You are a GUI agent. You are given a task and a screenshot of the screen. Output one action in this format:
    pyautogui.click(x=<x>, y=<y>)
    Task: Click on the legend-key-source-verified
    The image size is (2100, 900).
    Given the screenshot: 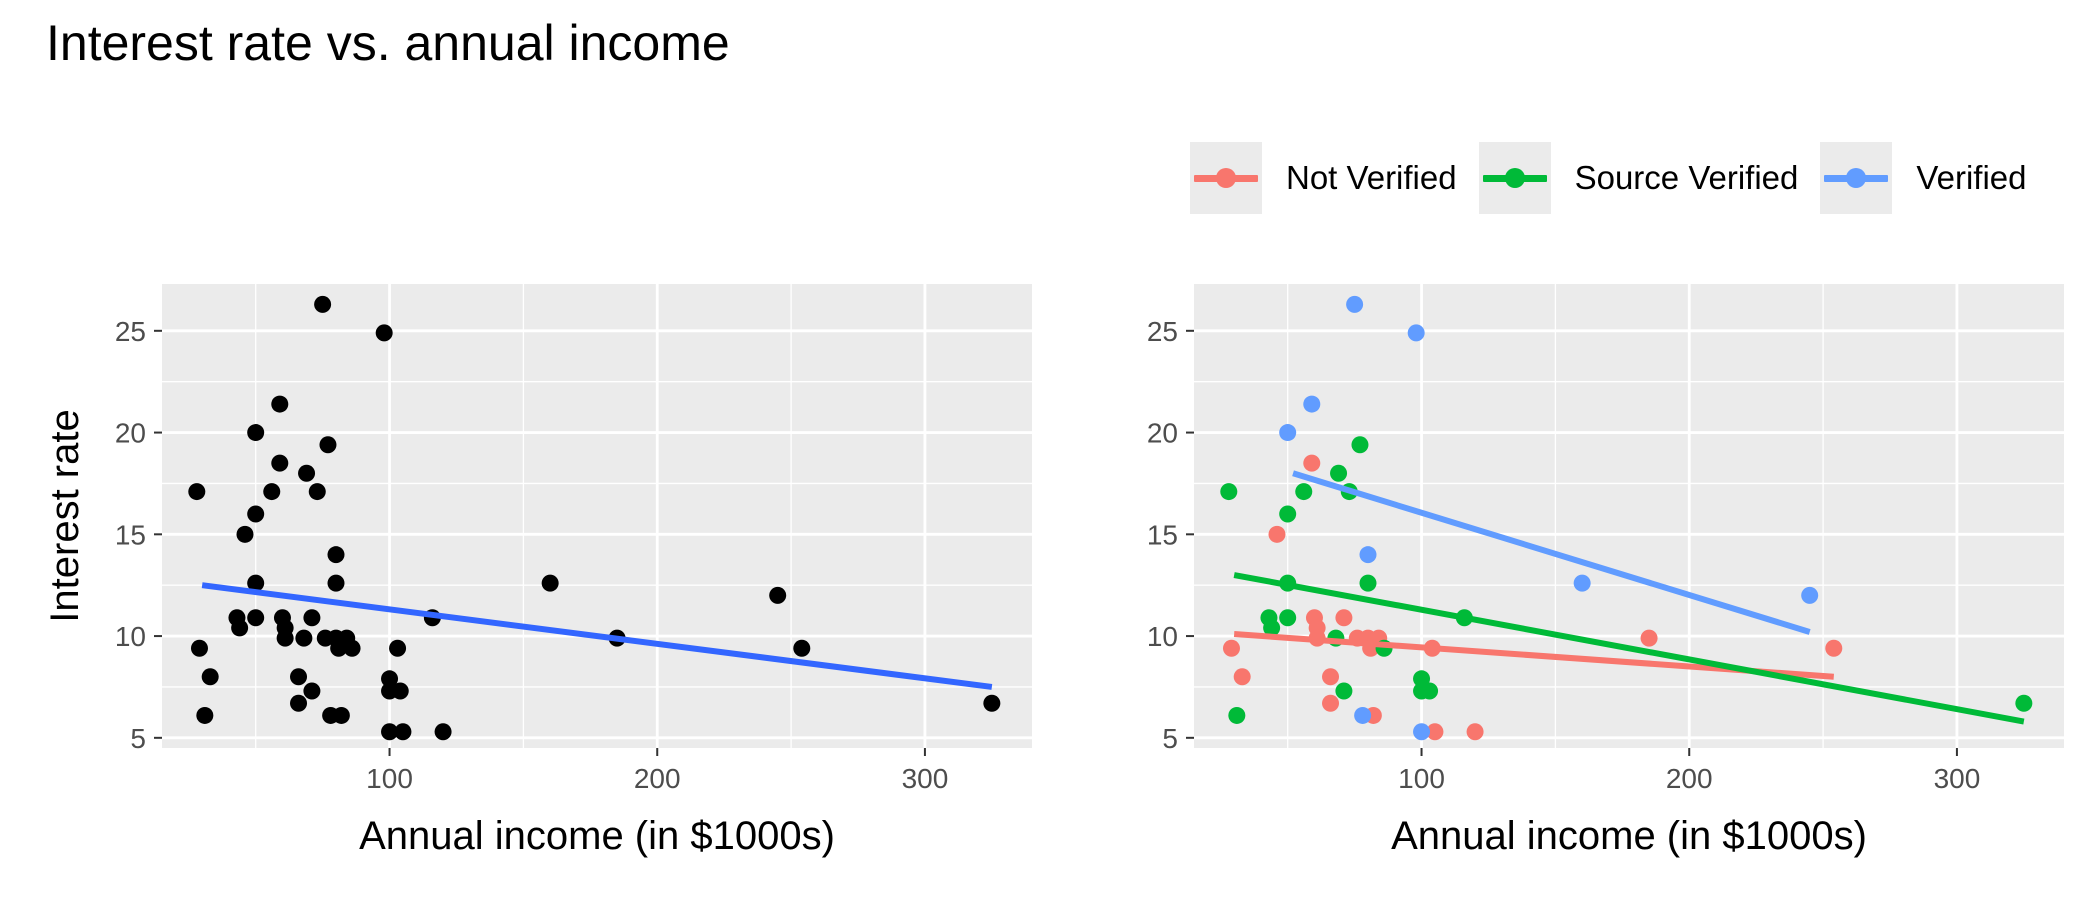 What is the action you would take?
    pyautogui.click(x=1514, y=178)
    